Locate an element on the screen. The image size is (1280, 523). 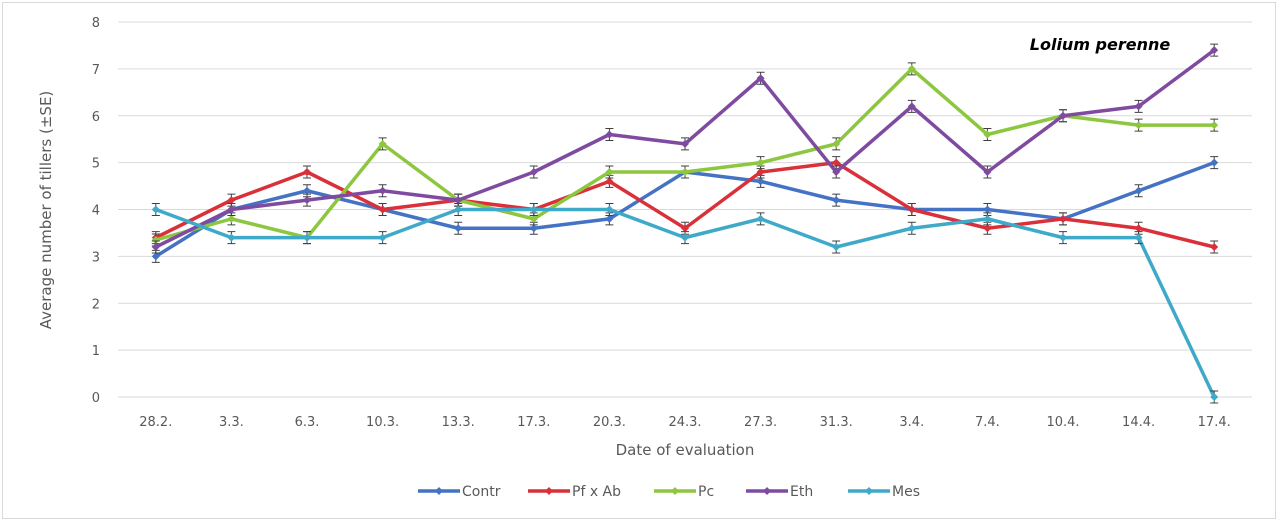
legend-item: Pc is located at coordinates (684, 492).